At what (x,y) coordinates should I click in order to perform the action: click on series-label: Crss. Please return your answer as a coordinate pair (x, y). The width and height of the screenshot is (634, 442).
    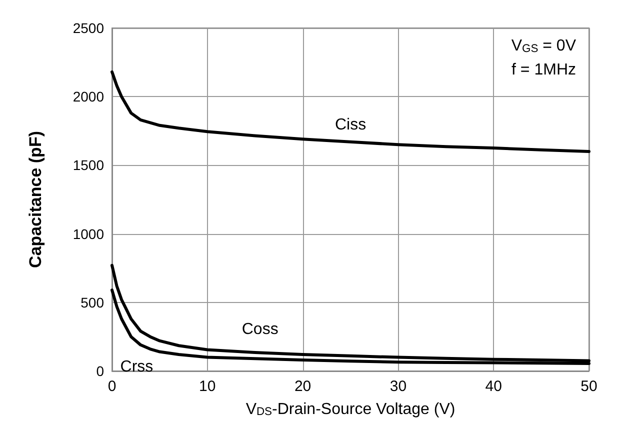
    Looking at the image, I should click on (137, 367).